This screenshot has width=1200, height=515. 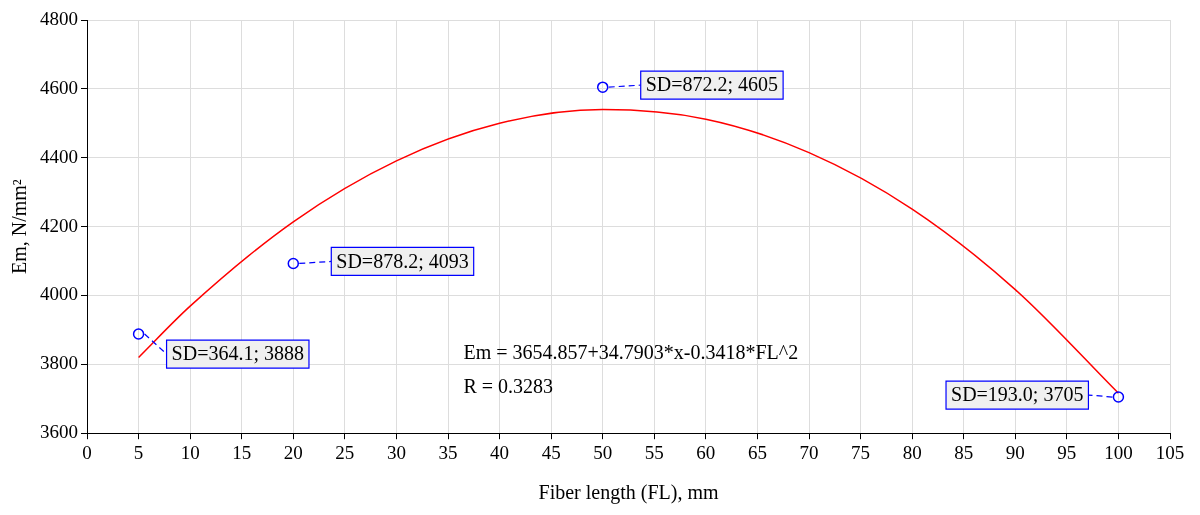 What do you see at coordinates (631, 352) in the screenshot?
I see `annotation: Em = 3654.857+34.7903*x-0.3418*FL^2` at bounding box center [631, 352].